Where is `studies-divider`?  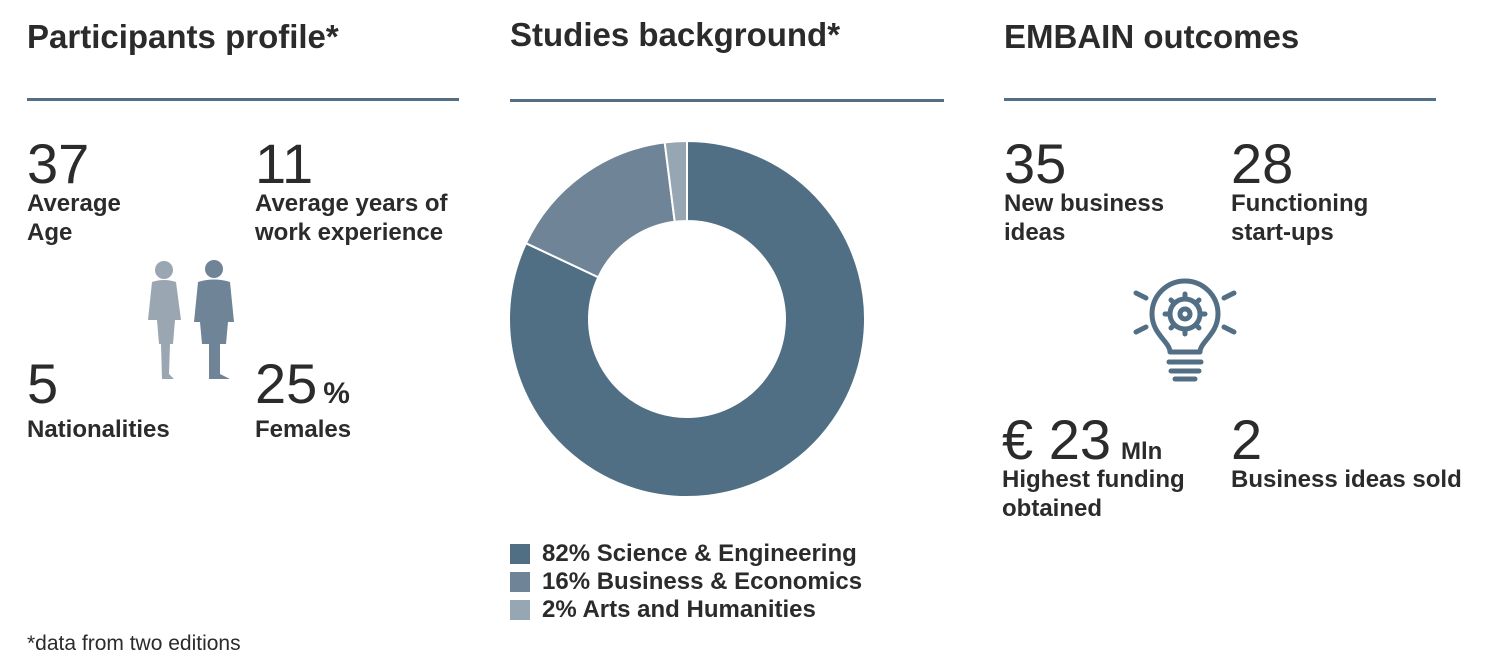 studies-divider is located at coordinates (727, 100).